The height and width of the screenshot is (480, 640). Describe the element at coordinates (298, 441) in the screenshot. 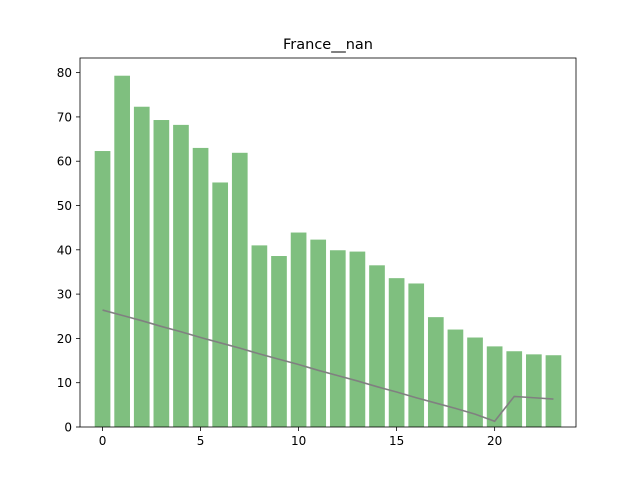

I see `x-tick-label: 10` at that location.